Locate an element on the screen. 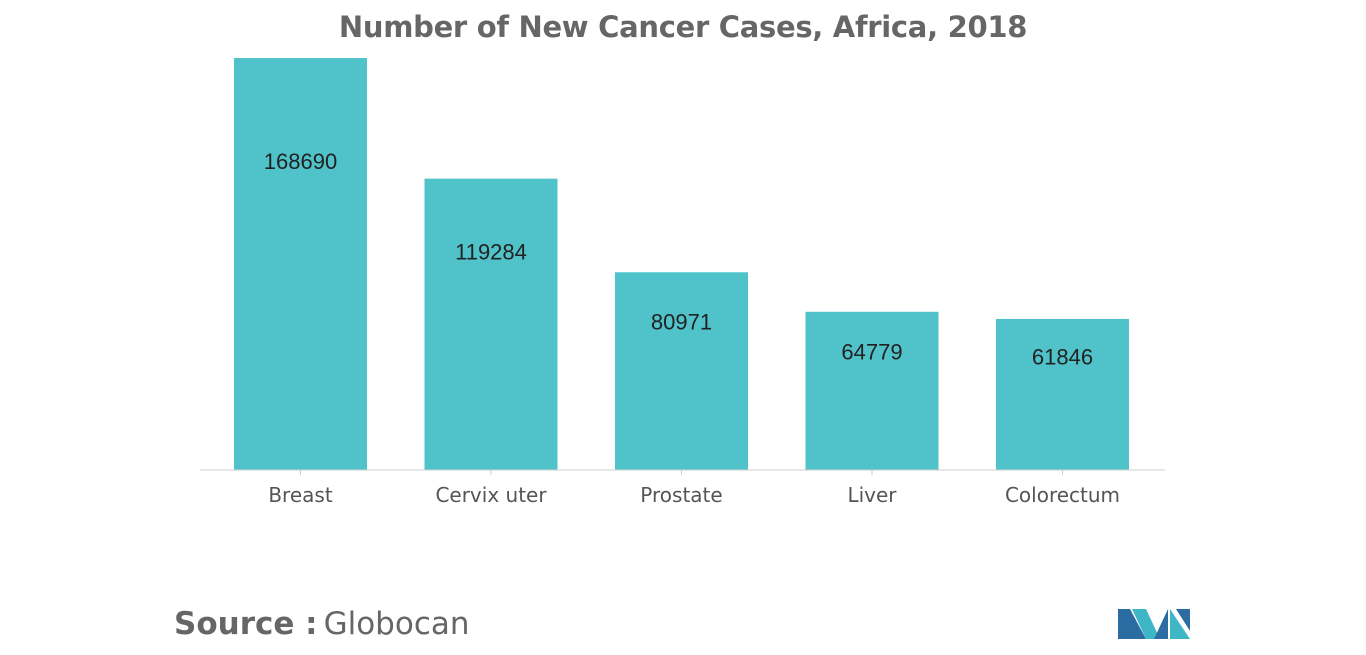  x-axis-tick-label: Cervix uter is located at coordinates (491, 495).